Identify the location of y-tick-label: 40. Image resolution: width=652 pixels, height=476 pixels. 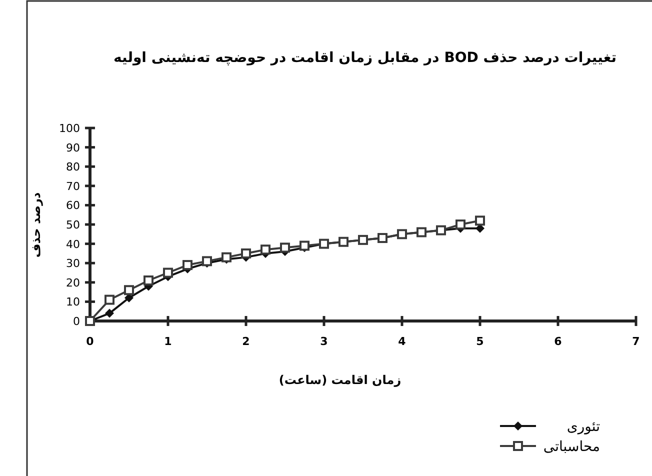
(73, 244).